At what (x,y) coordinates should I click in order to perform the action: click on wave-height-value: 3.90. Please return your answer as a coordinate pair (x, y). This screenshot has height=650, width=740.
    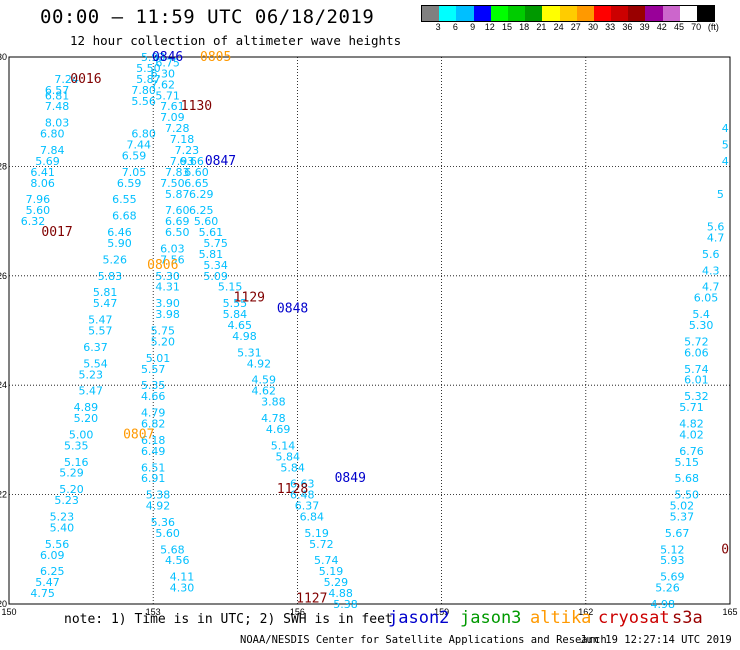
    Looking at the image, I should click on (167, 303).